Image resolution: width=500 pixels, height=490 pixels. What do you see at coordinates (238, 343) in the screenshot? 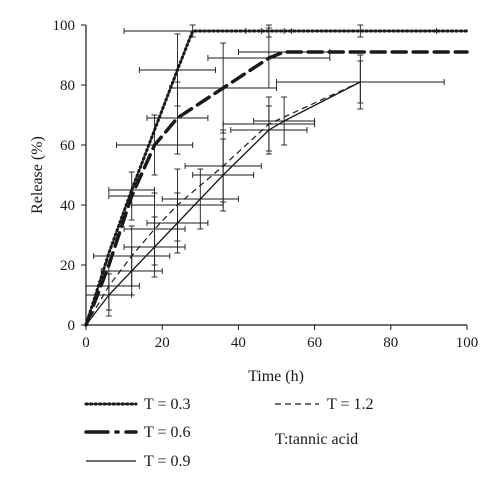
I see `x-tick-label: 40` at bounding box center [238, 343].